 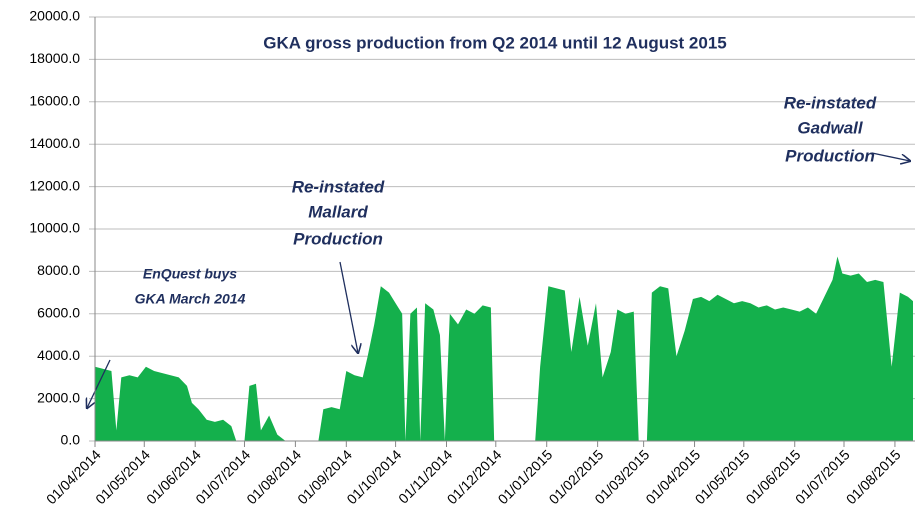 I want to click on y-tick-label: 20000.0, so click(x=54, y=16).